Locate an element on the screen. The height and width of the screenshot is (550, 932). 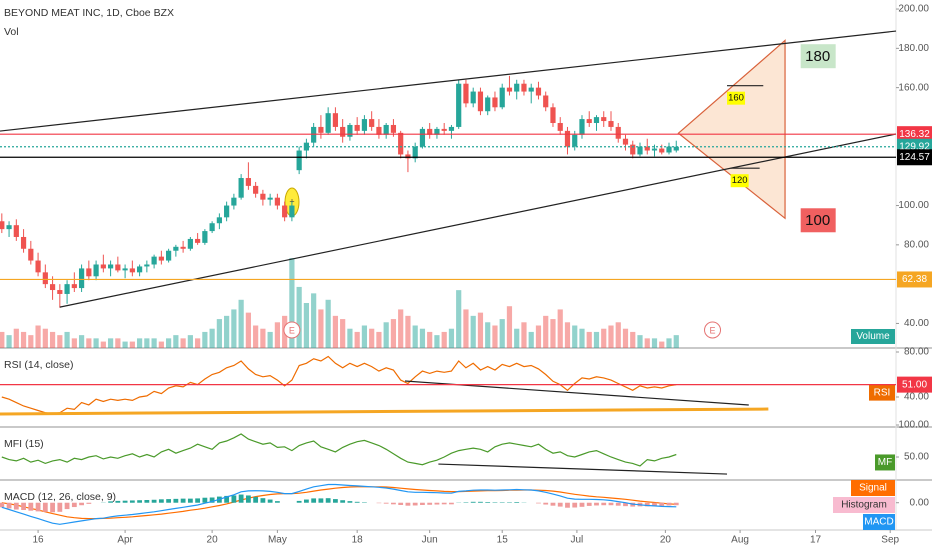
indicator-line is located at coordinates (339, 385).